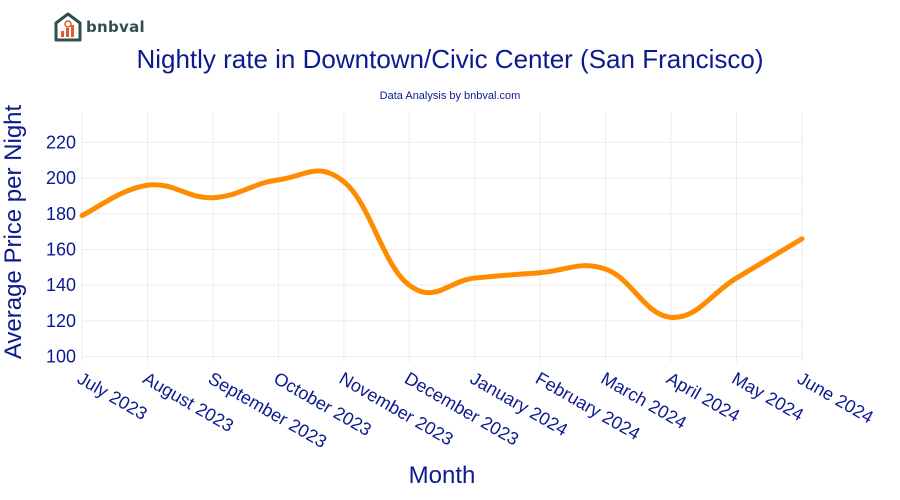 The image size is (900, 500). I want to click on y-tick-label: 140, so click(61, 285).